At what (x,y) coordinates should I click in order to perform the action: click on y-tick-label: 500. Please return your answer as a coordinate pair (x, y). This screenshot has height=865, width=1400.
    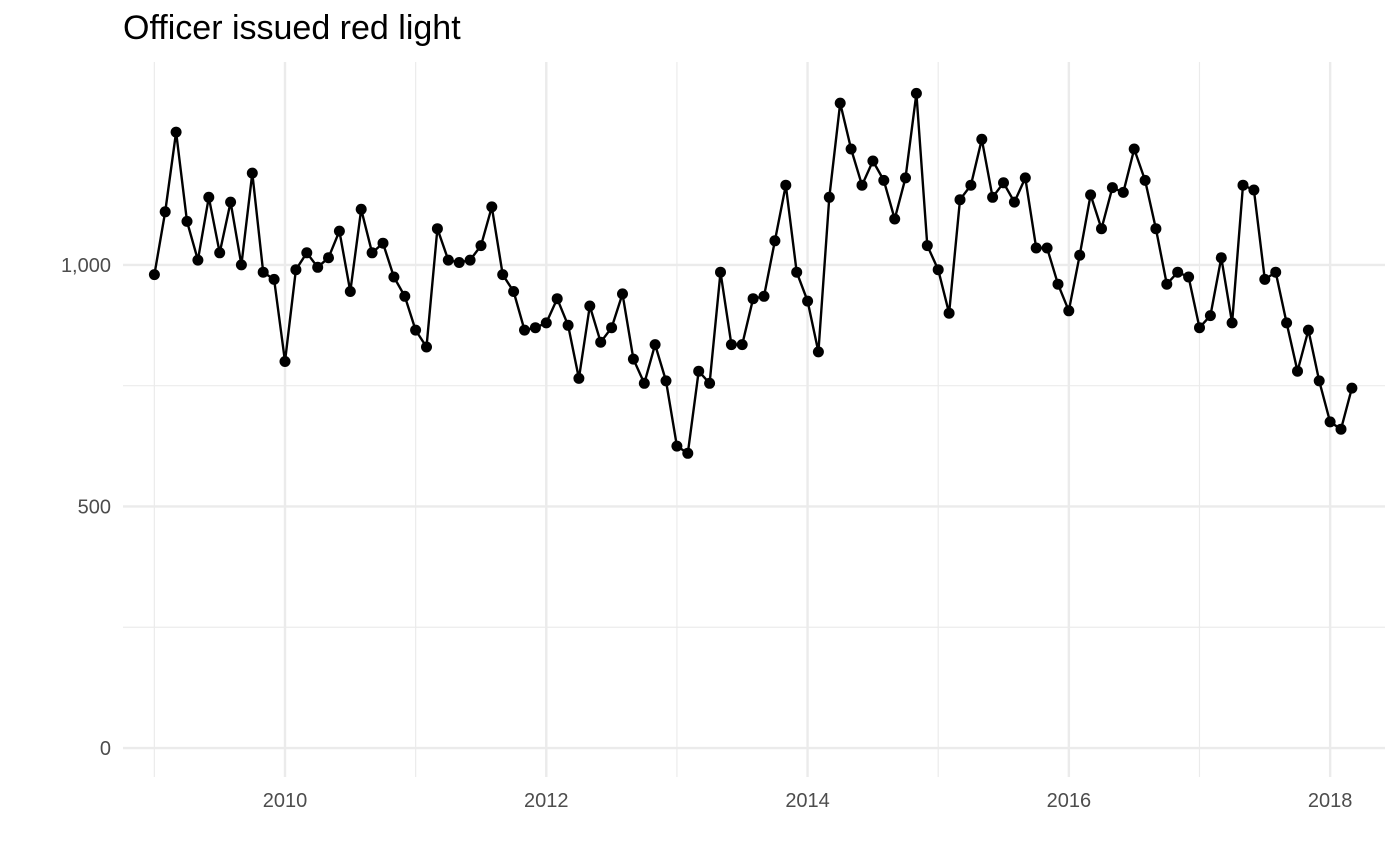
    Looking at the image, I should click on (94, 507).